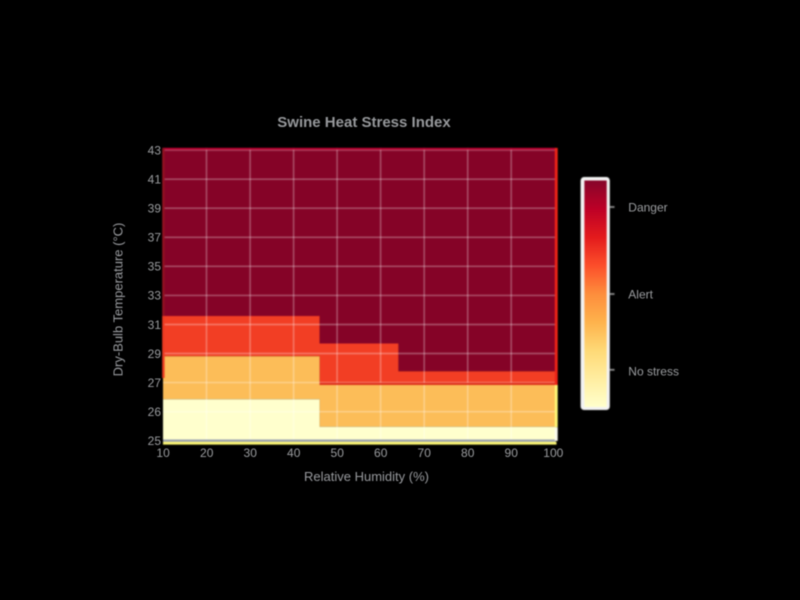 Image resolution: width=800 pixels, height=600 pixels. Describe the element at coordinates (155, 209) in the screenshot. I see `svg-text: 39` at that location.